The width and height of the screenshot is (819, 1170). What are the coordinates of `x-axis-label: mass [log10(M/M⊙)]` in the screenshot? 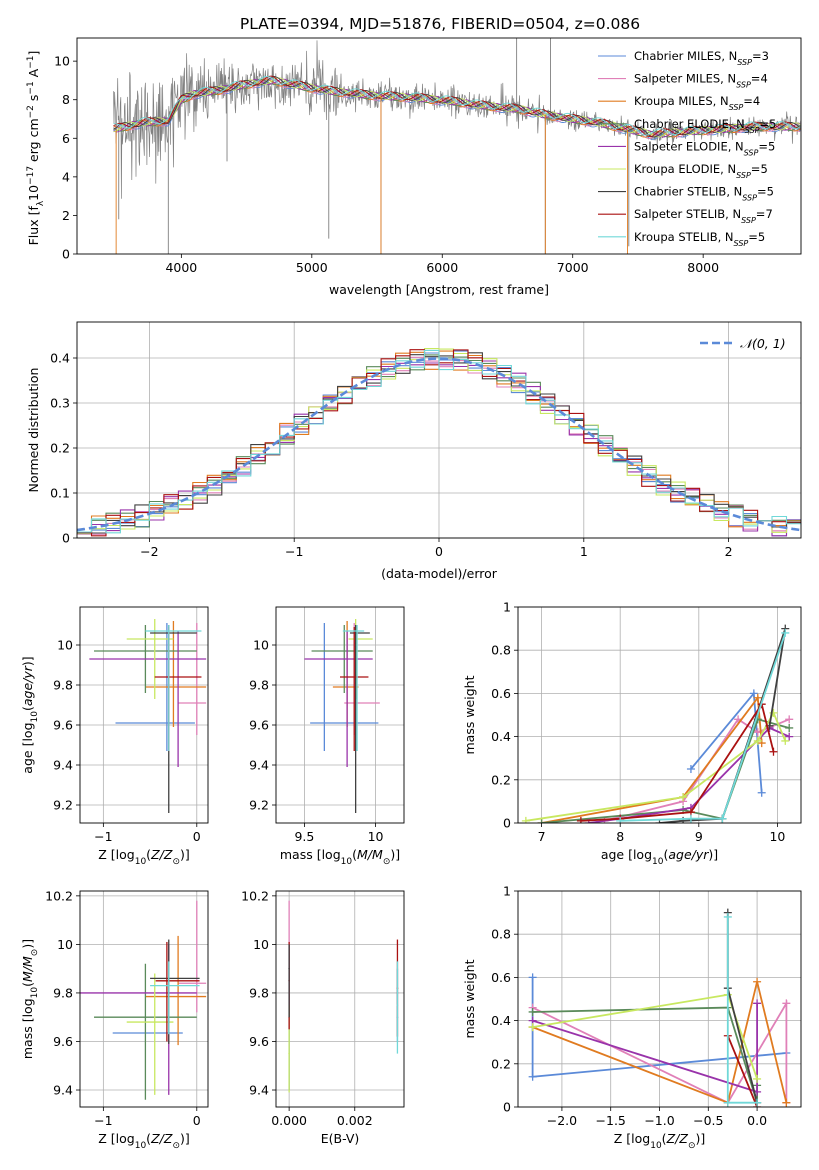 It's located at (340, 857).